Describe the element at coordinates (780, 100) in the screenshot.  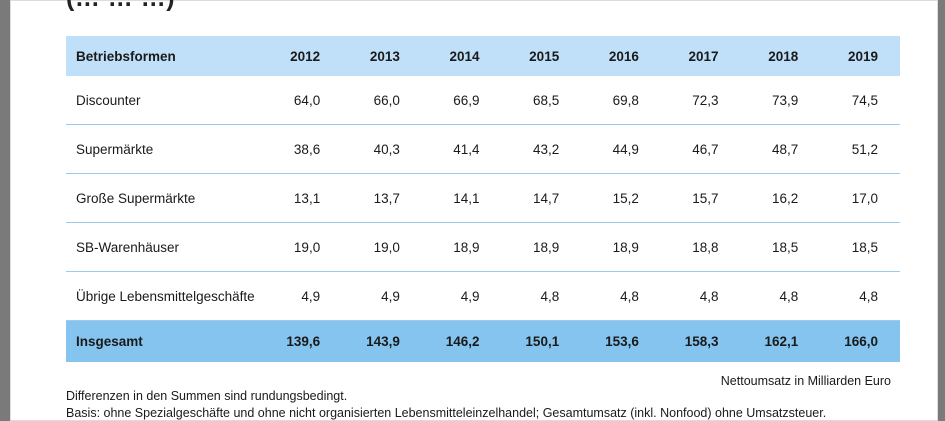
I see `table-cell: 73,9` at that location.